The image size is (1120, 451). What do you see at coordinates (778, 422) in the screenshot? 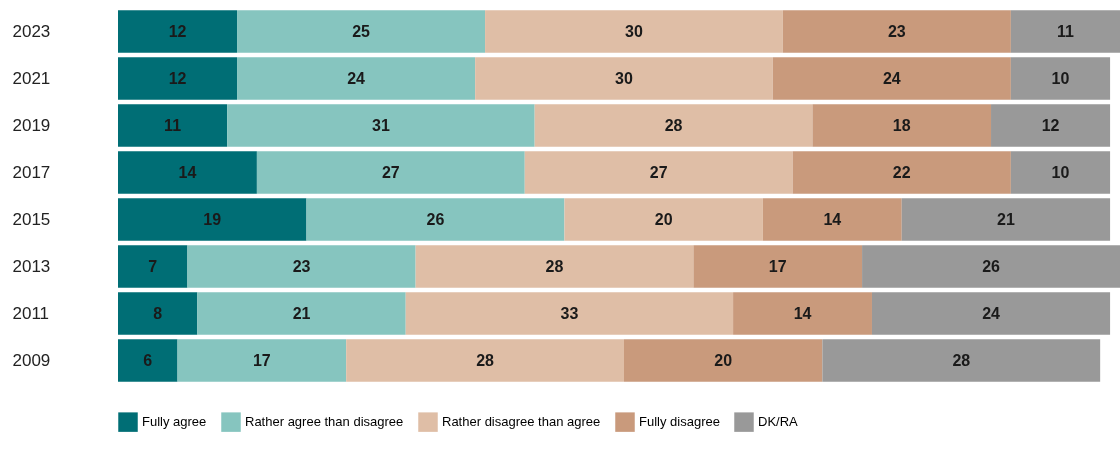
I see `legend-label: DK/RA` at bounding box center [778, 422].